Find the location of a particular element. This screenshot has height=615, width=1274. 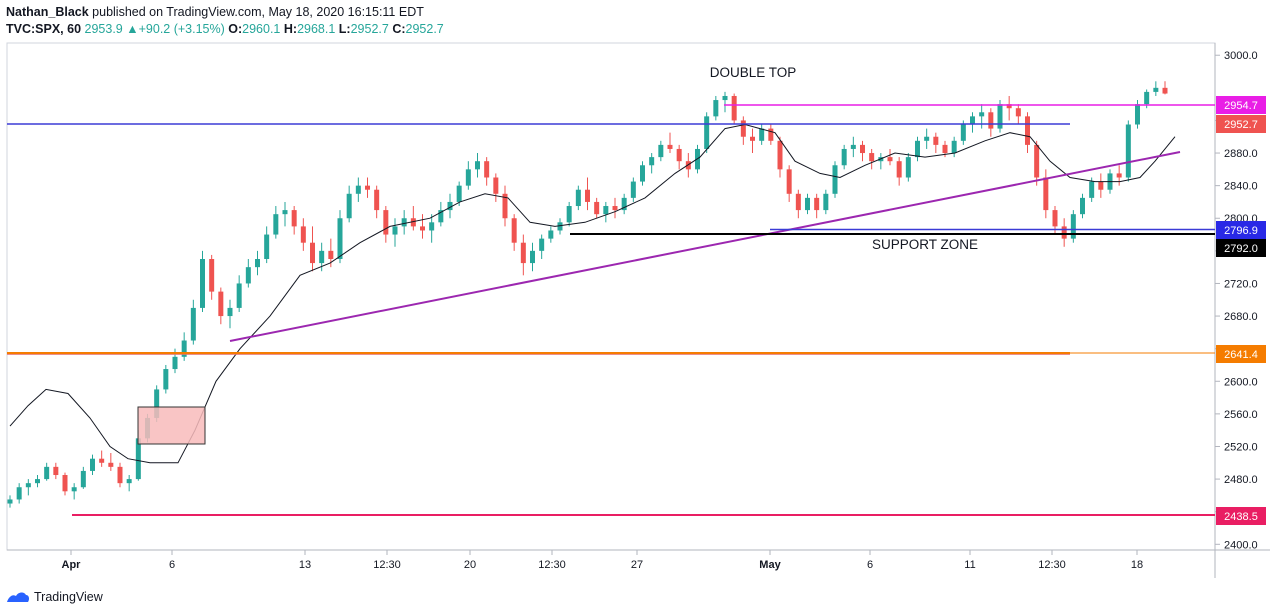

price-label-bg is located at coordinates (1241, 248).